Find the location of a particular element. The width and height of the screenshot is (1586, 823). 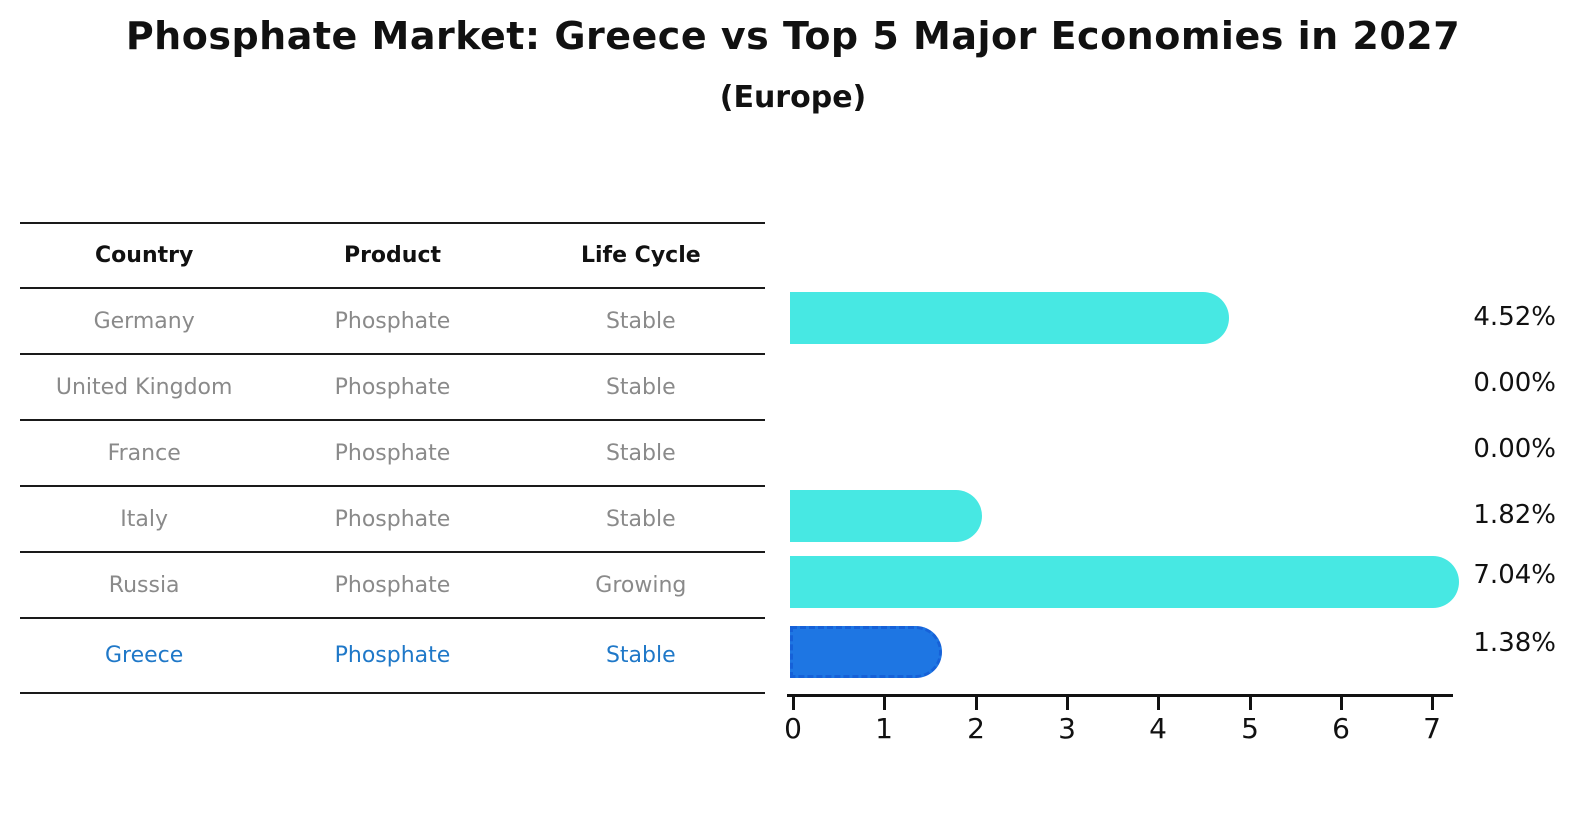

bar-highlight-greece is located at coordinates (866, 652).